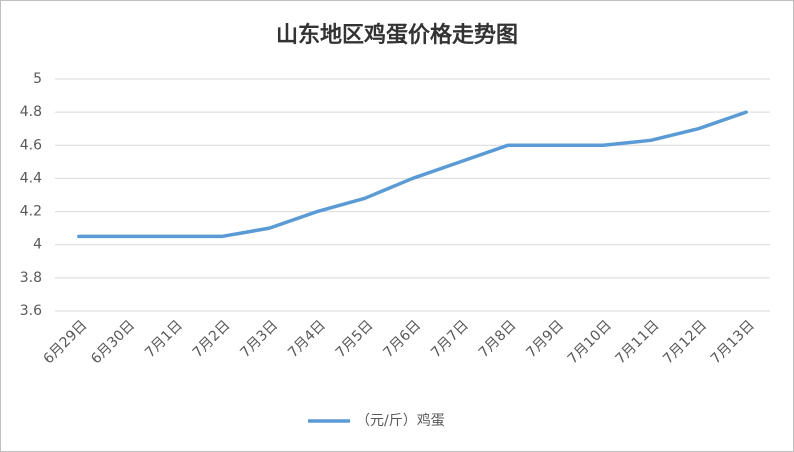  What do you see at coordinates (31, 212) in the screenshot?
I see `y-tick-label: 4.2` at bounding box center [31, 212].